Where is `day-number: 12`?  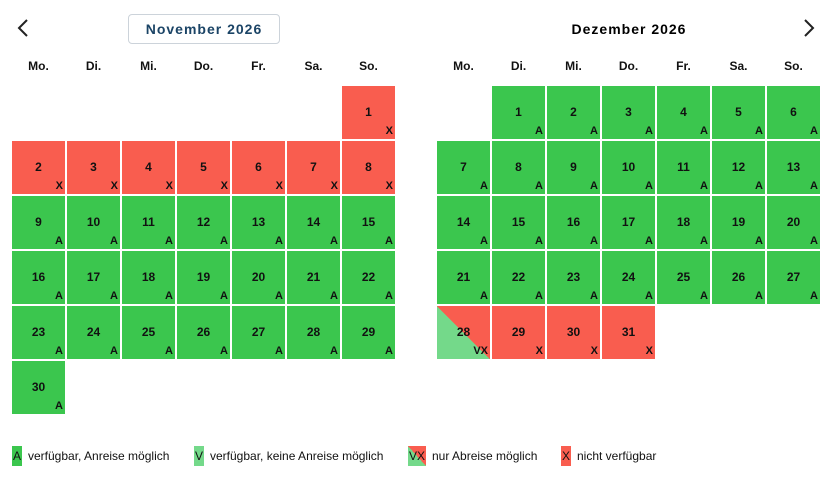 day-number: 12 is located at coordinates (203, 222).